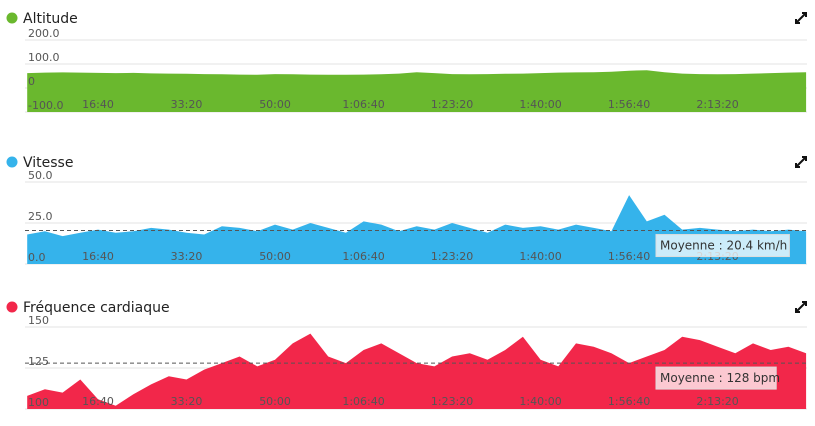 The image size is (815, 426). I want to click on y-tick-label: 200.0, so click(44, 33).